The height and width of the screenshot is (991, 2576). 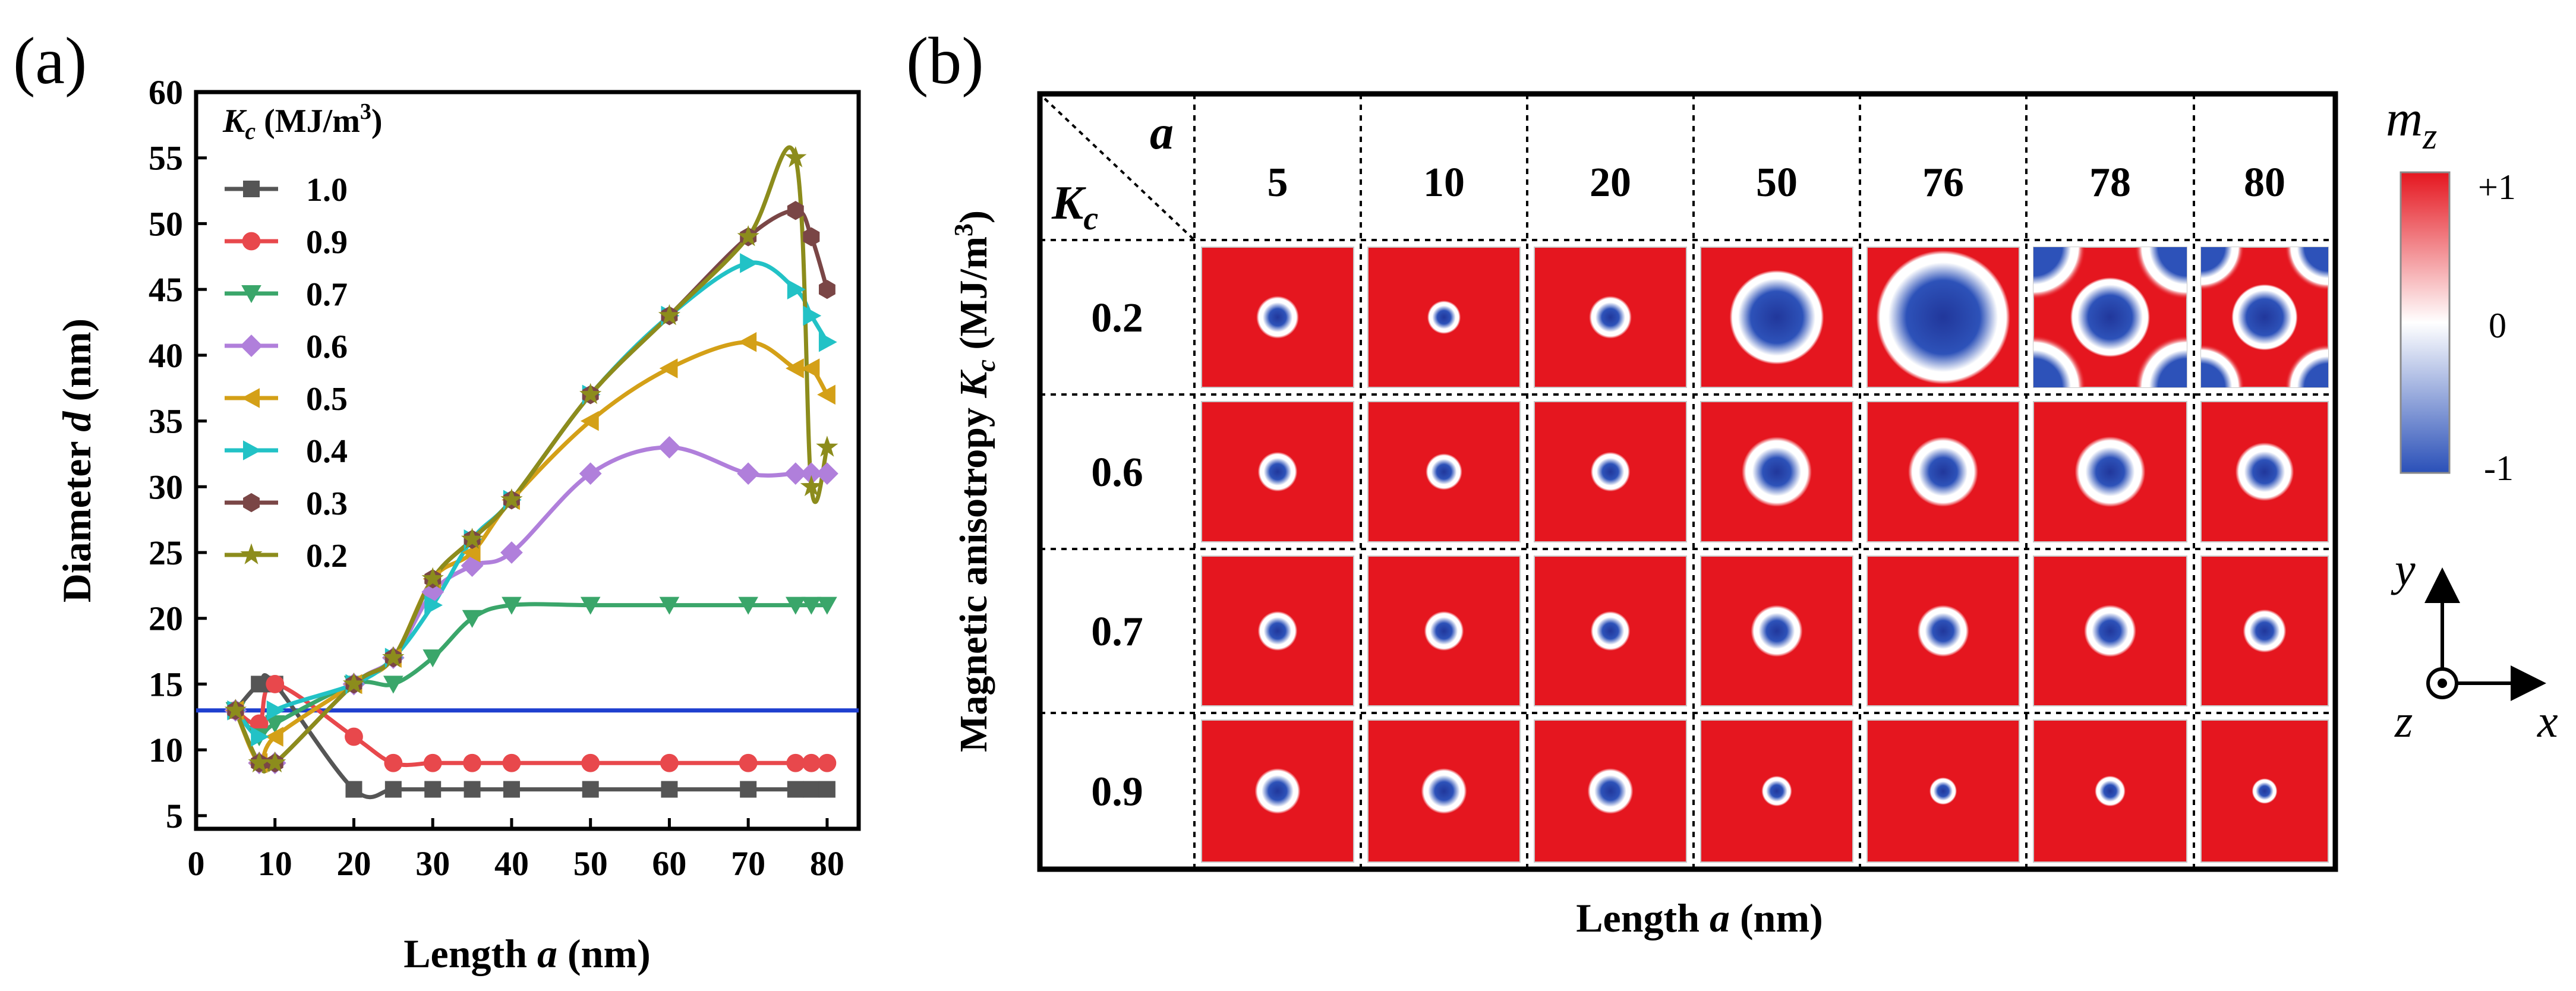 I want to click on column-header: 50, so click(x=1777, y=183).